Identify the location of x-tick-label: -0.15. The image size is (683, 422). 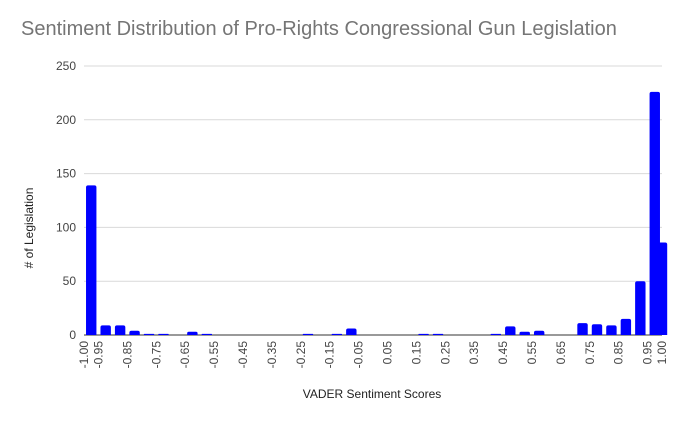
(330, 355).